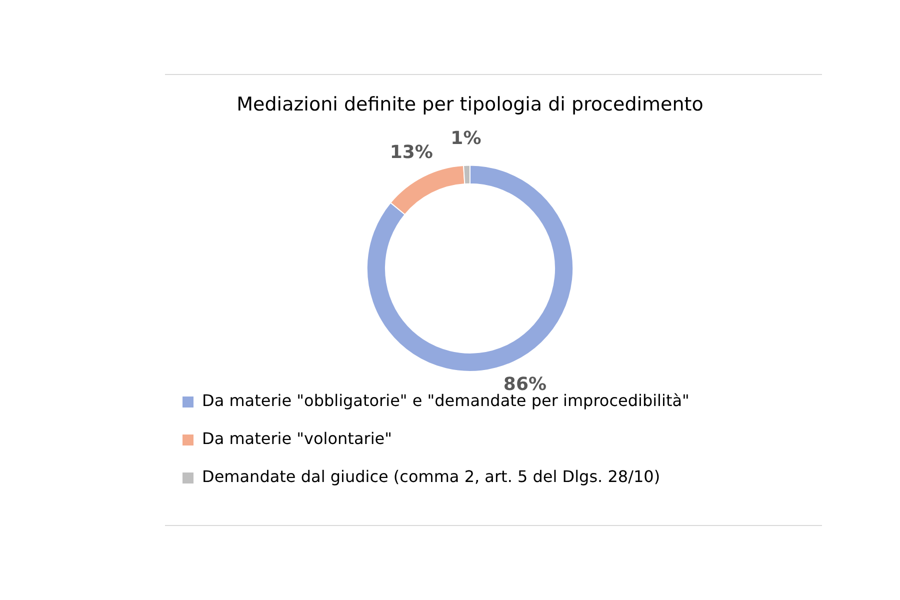  I want to click on legend-label: Da materie "volontarie", so click(297, 438).